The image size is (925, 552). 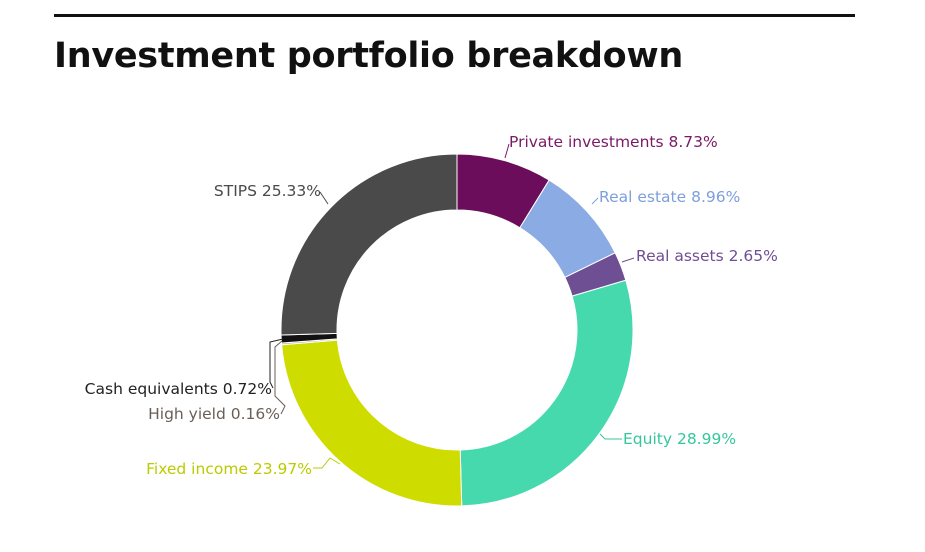 What do you see at coordinates (324, 198) in the screenshot?
I see `leader-stips` at bounding box center [324, 198].